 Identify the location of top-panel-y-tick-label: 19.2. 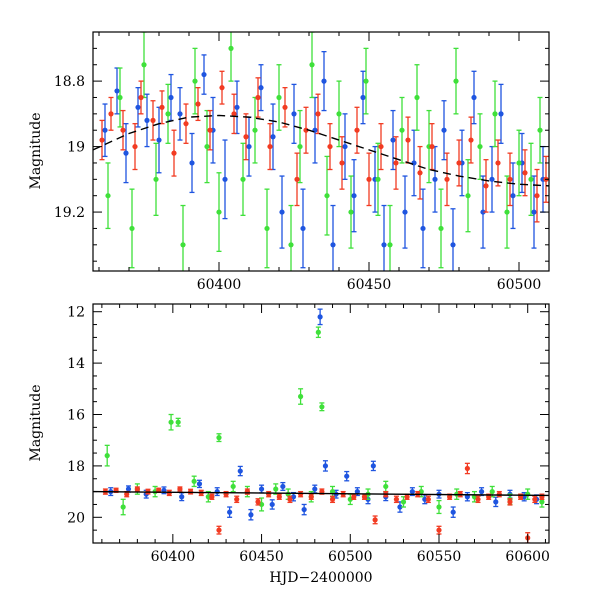
(69, 213).